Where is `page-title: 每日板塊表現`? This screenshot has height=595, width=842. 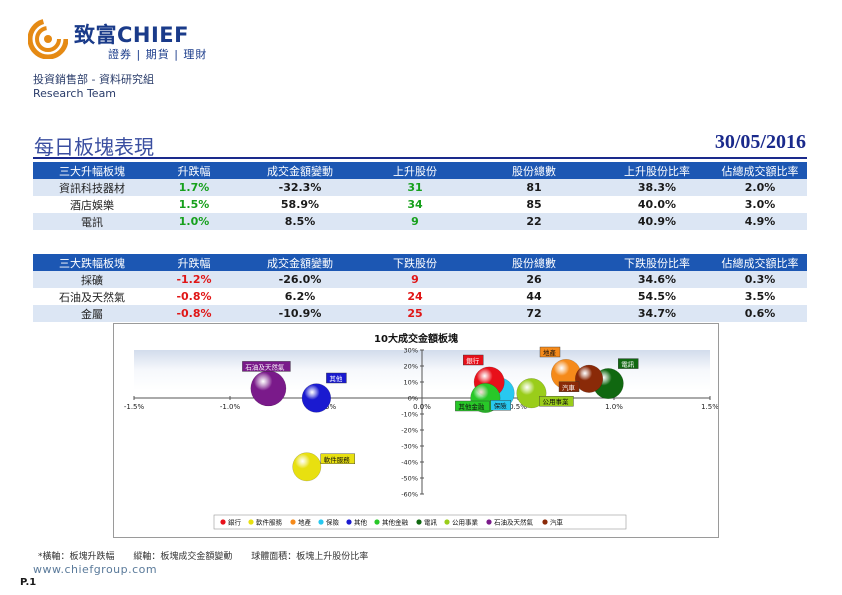 page-title: 每日板塊表現 is located at coordinates (94, 147).